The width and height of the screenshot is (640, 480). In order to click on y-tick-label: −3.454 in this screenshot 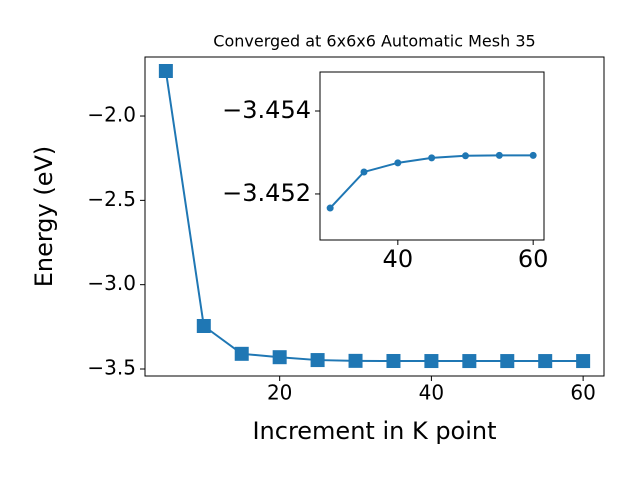, I will do `click(266, 110)`.